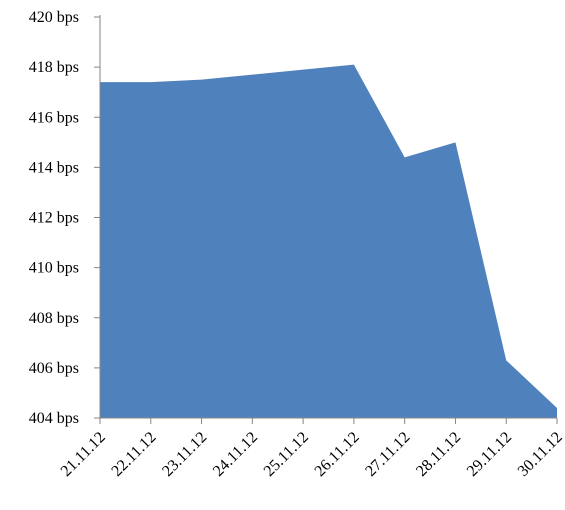 This screenshot has width=565, height=510. Describe the element at coordinates (54, 418) in the screenshot. I see `y-tick-label: 404 bps` at that location.